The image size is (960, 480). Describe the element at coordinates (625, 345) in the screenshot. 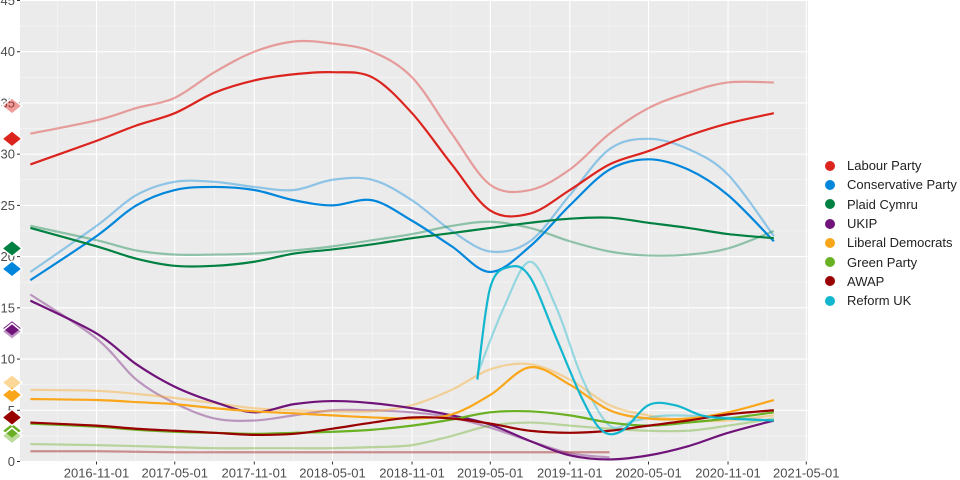

I see `trend-light-reform-uk` at that location.